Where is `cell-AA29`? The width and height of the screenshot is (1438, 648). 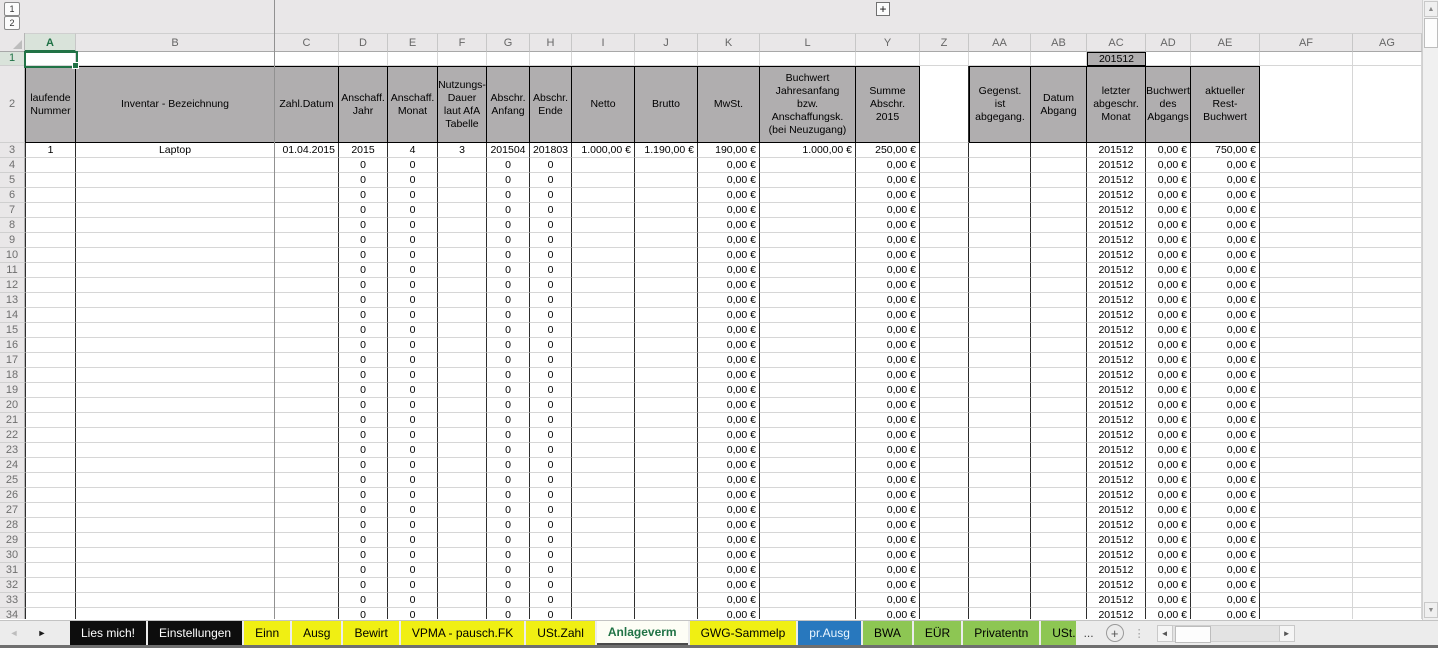 cell-AA29 is located at coordinates (1000, 540).